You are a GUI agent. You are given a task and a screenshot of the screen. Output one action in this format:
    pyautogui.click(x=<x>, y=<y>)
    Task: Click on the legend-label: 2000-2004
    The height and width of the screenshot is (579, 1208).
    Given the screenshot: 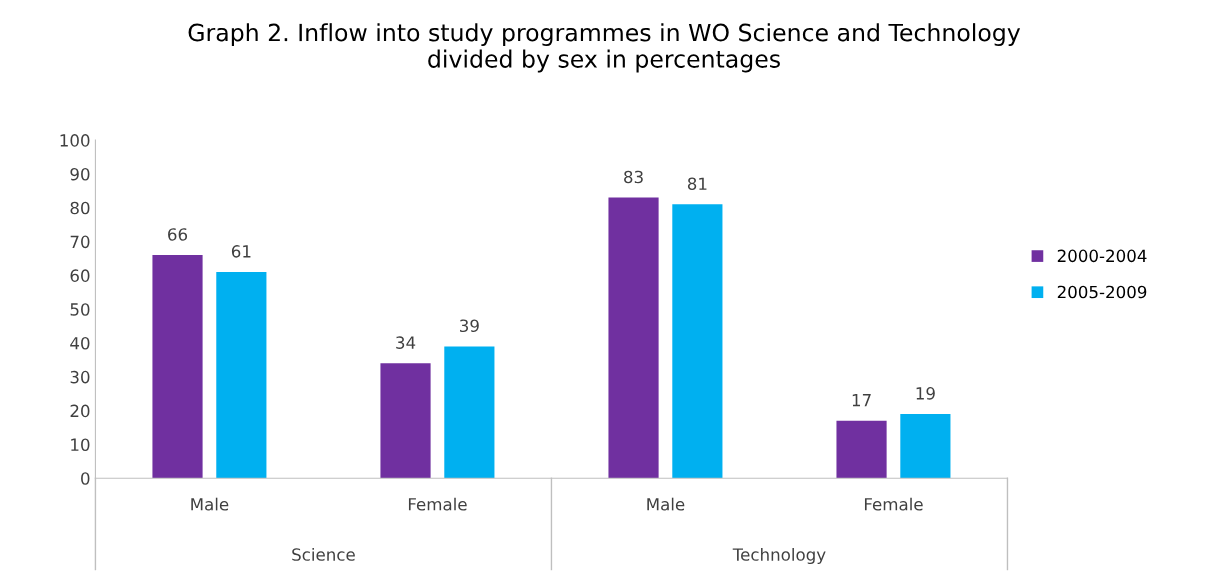 What is the action you would take?
    pyautogui.click(x=1102, y=256)
    